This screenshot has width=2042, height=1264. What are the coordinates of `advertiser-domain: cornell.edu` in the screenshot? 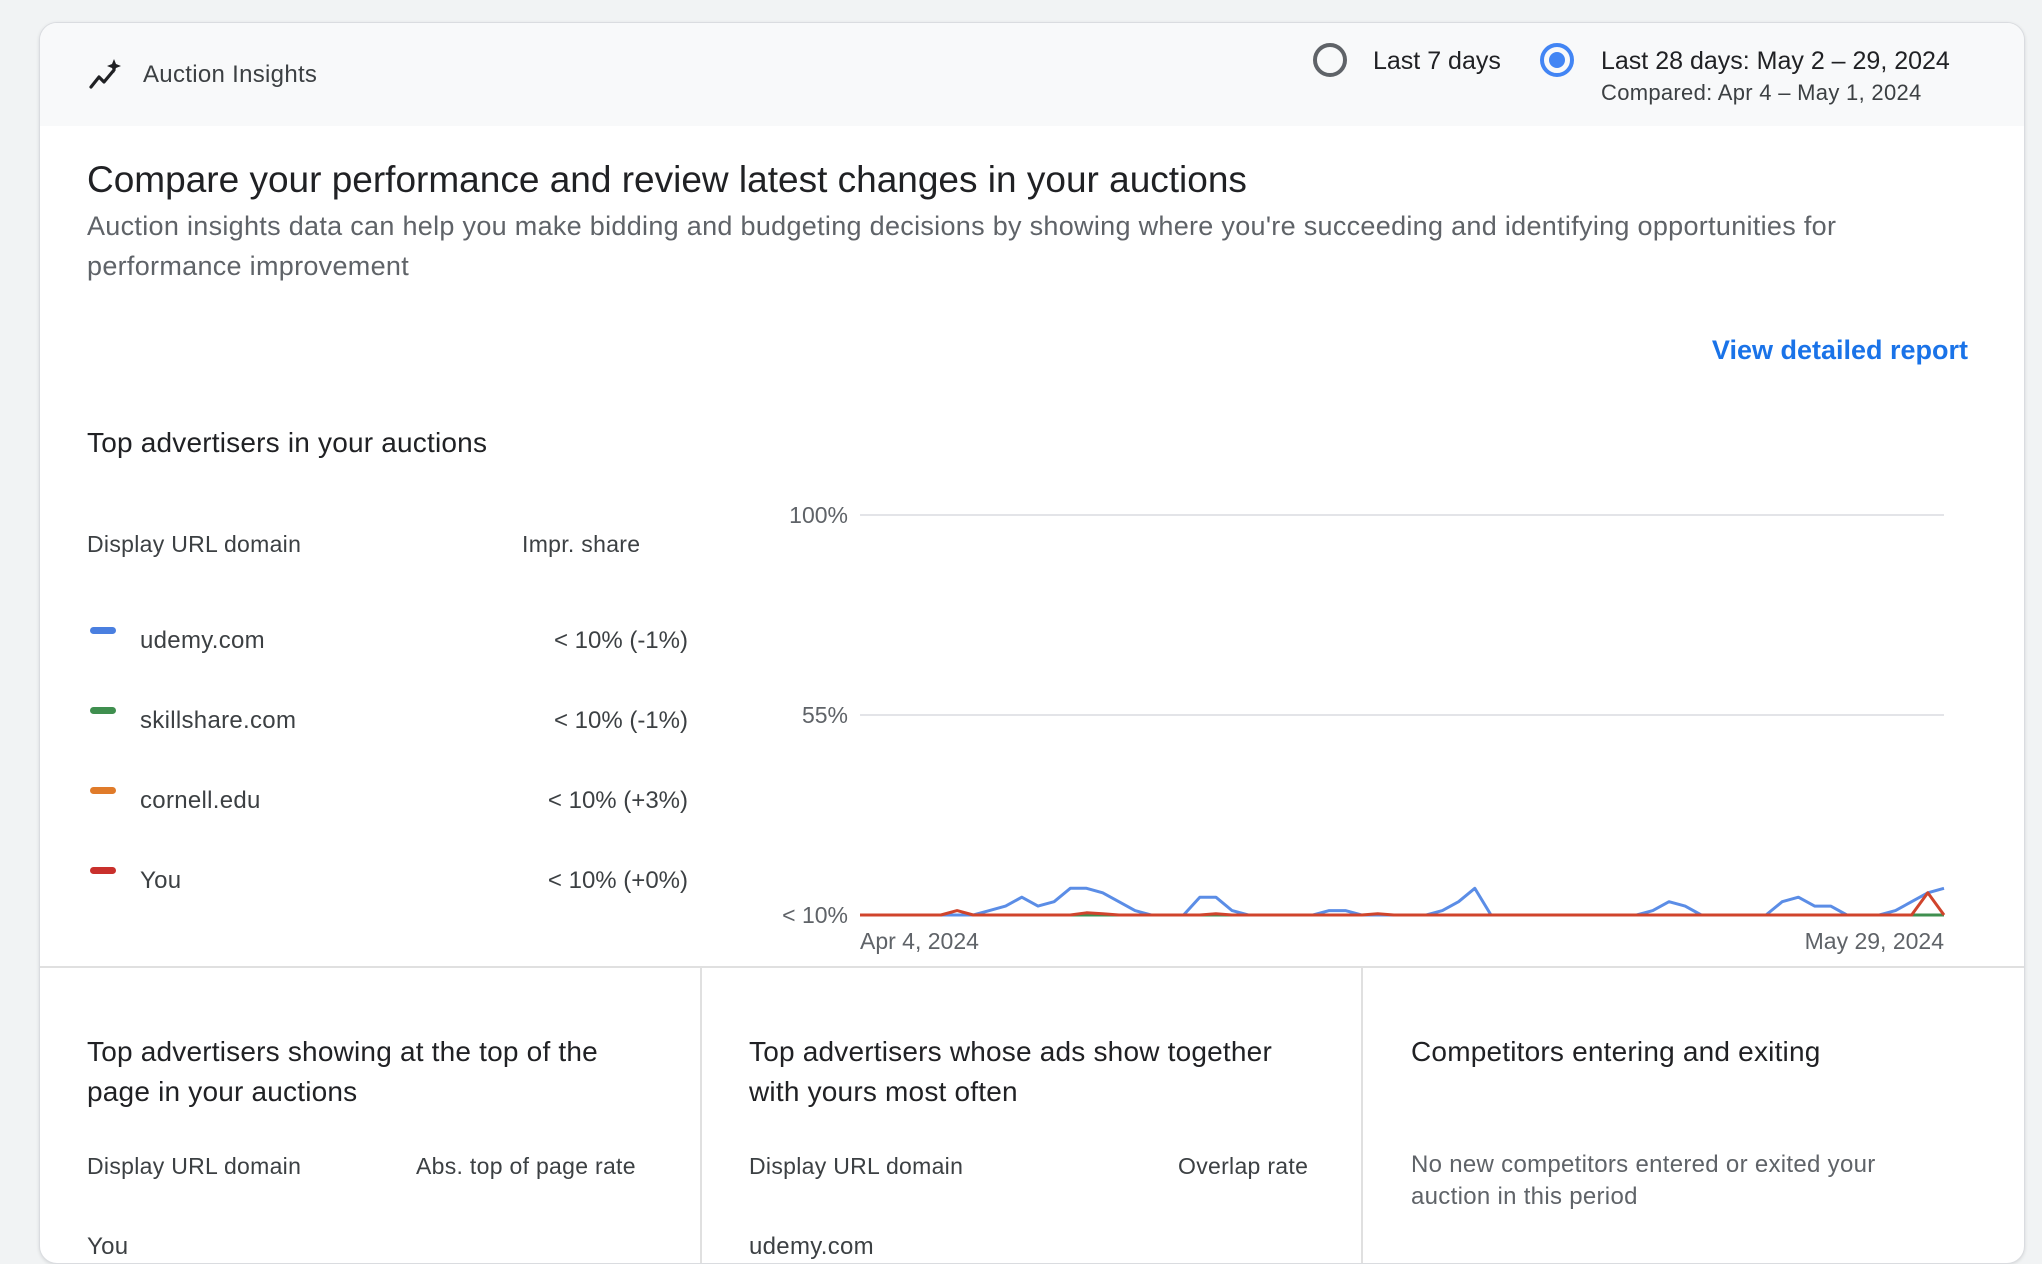 It's located at (200, 800).